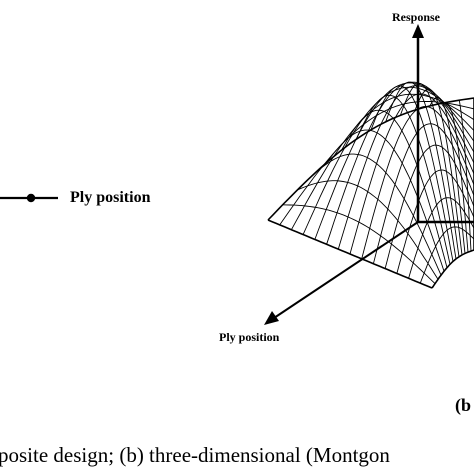 Image resolution: width=474 pixels, height=474 pixels. I want to click on response-axis-arrowhead, so click(418, 31).